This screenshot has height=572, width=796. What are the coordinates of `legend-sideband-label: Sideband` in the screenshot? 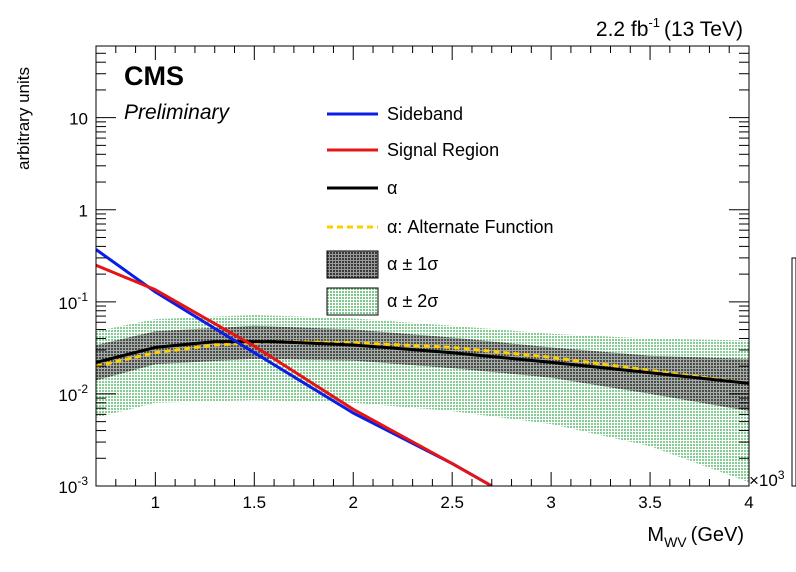 It's located at (425, 114).